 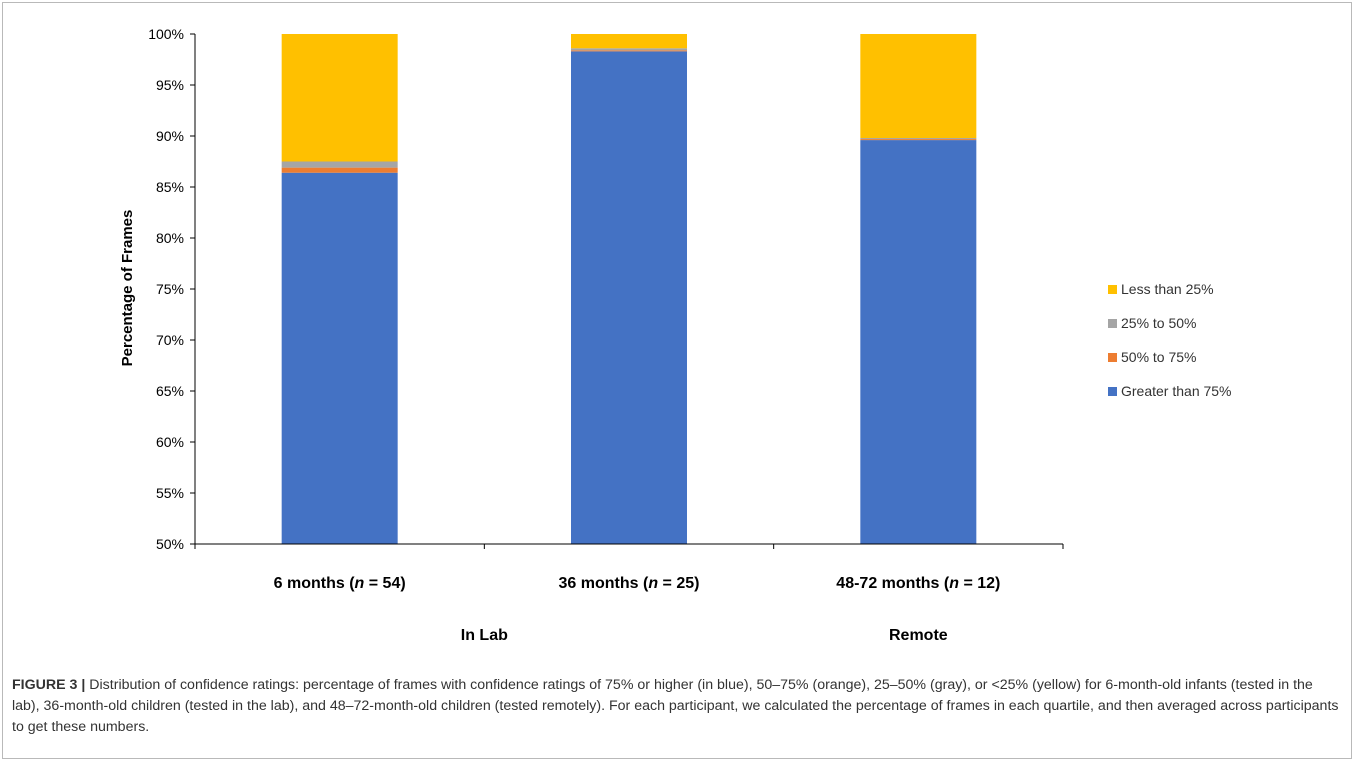 What do you see at coordinates (339, 170) in the screenshot?
I see `bar-segment-50-to-75--cat-0` at bounding box center [339, 170].